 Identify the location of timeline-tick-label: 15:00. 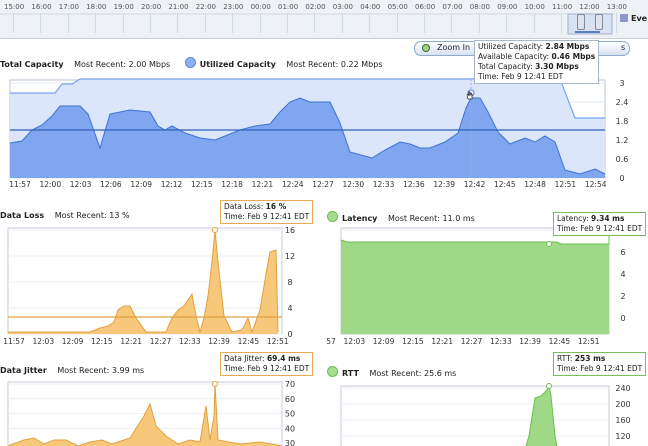
(14, 7).